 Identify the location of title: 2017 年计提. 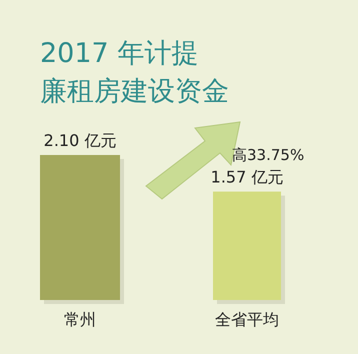
(119, 53).